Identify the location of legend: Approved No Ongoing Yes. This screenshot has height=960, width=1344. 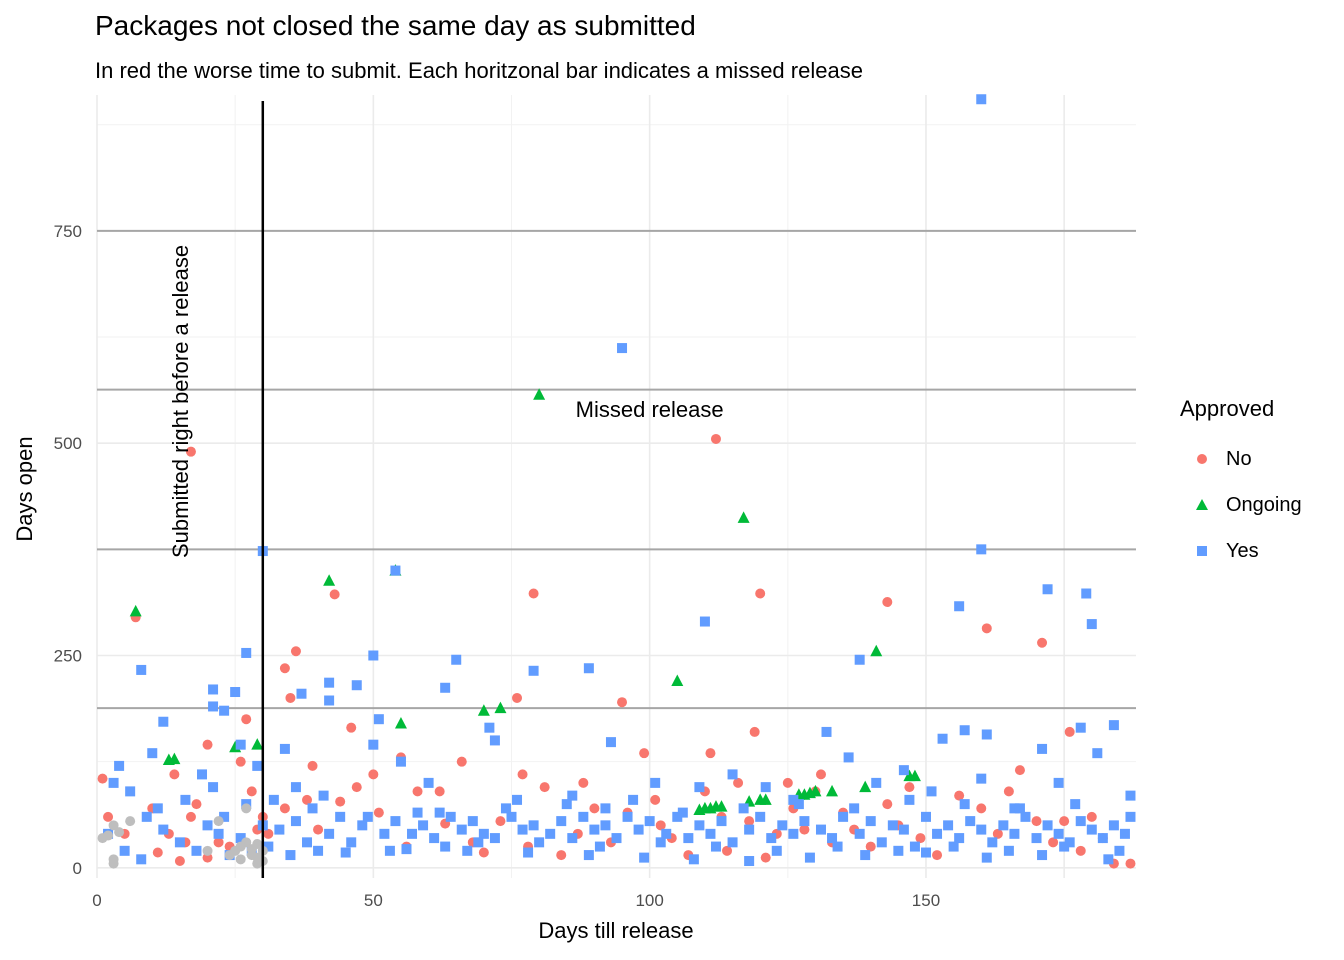
(1241, 485).